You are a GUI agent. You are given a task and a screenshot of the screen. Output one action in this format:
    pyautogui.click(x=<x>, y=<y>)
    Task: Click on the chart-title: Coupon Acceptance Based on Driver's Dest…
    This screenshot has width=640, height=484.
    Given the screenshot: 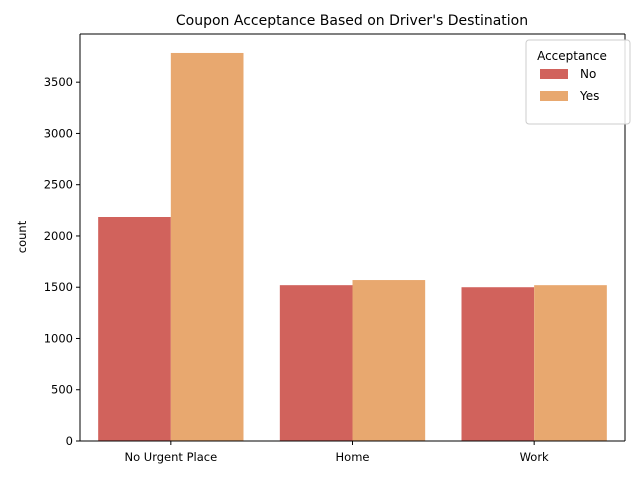 What is the action you would take?
    pyautogui.click(x=352, y=21)
    